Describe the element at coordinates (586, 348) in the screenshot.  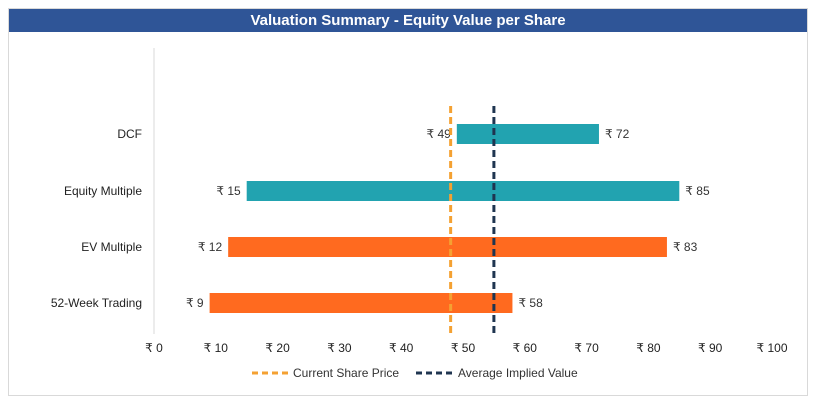
I see `x-tick-label: ₹ 70` at that location.